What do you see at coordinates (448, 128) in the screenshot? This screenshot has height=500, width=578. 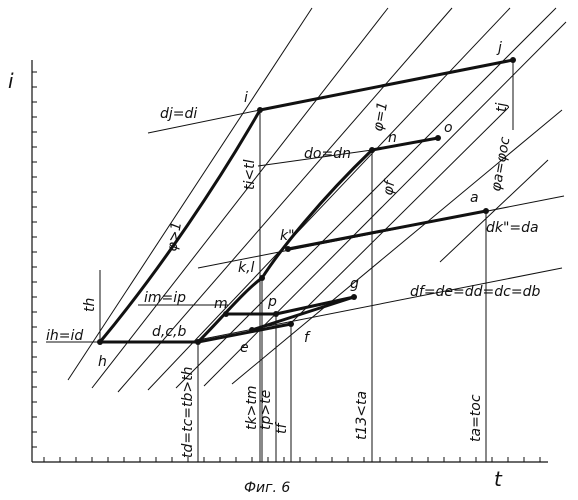 I see `label-o: o` at bounding box center [448, 128].